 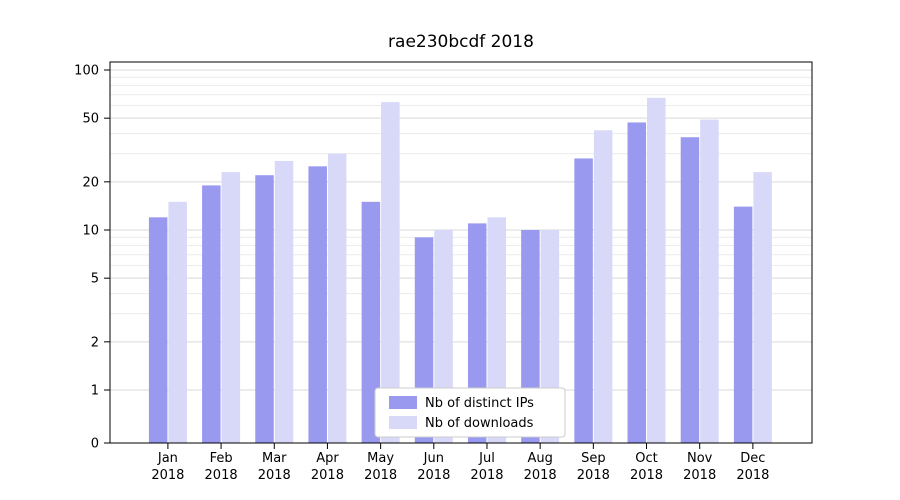 What do you see at coordinates (656, 270) in the screenshot?
I see `bar-downloads-oct` at bounding box center [656, 270].